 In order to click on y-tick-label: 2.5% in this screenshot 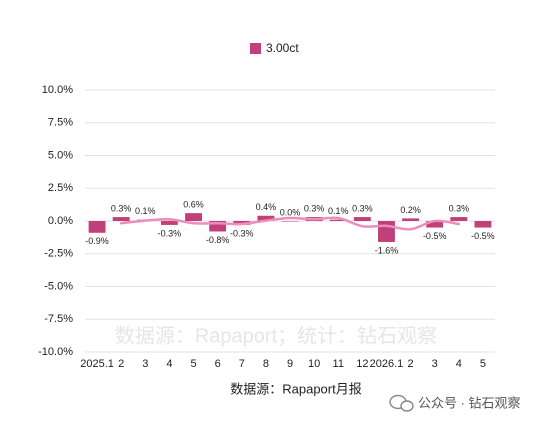, I will do `click(60, 188)`.